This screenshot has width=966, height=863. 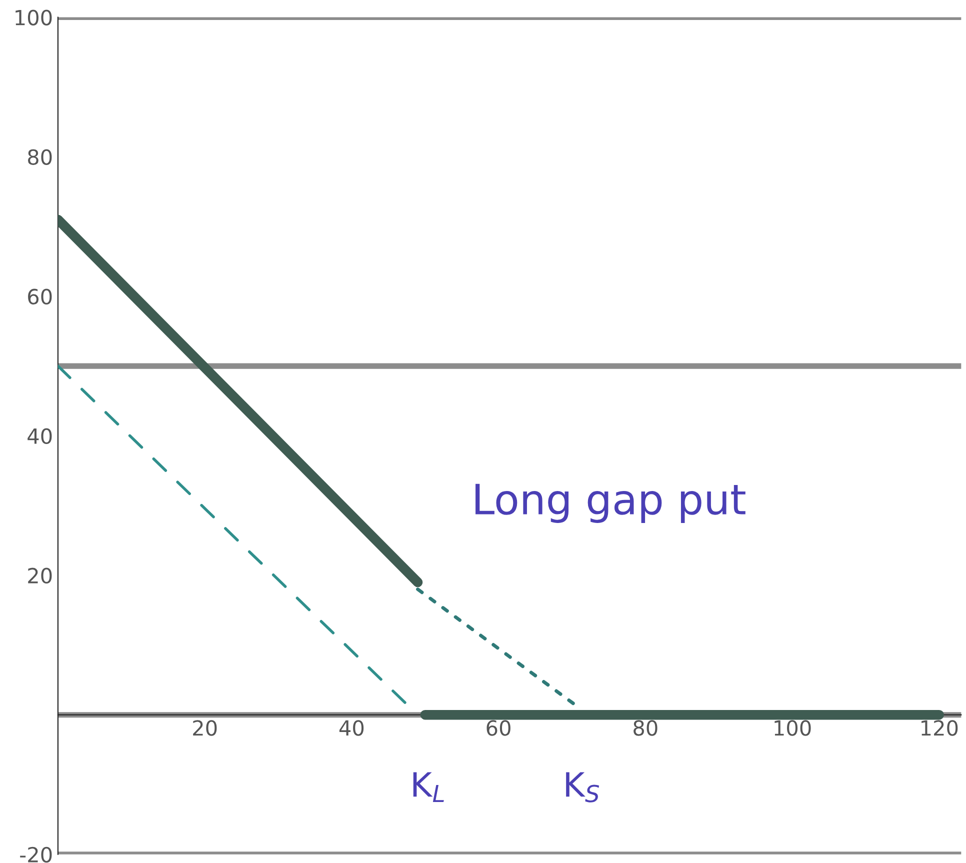 What do you see at coordinates (583, 787) in the screenshot?
I see `annotation: K$_{S}$` at bounding box center [583, 787].